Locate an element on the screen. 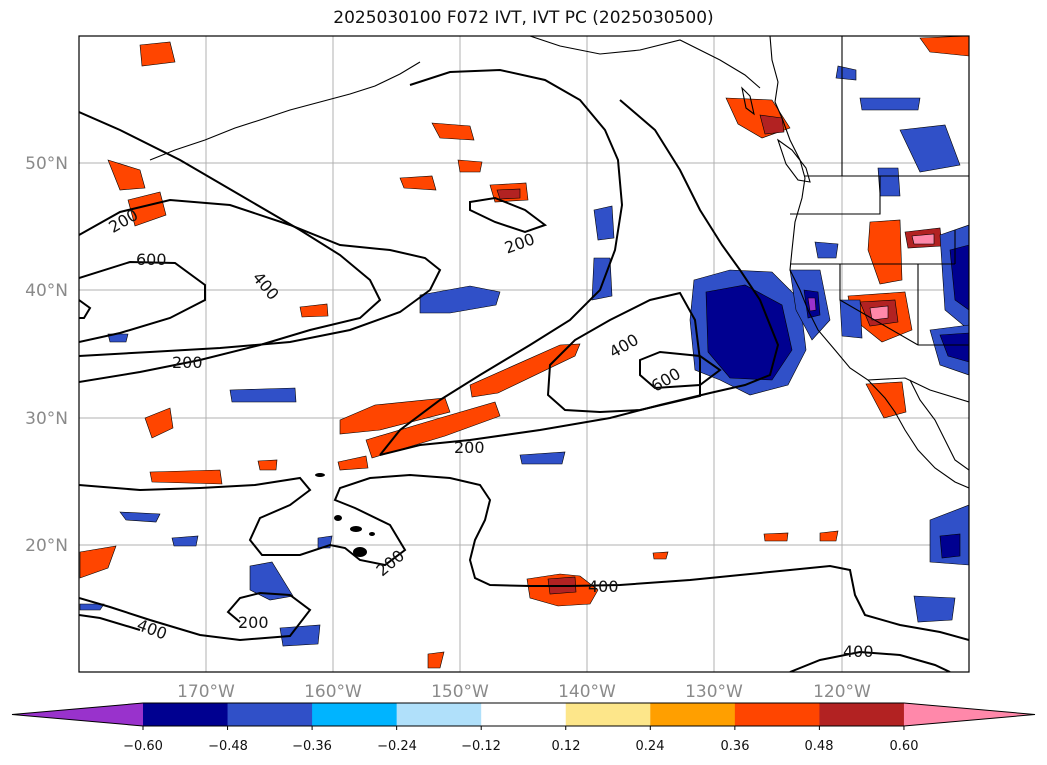 Image resolution: width=1047 pixels, height=765 pixels. us-mexico-border is located at coordinates (918, 390).